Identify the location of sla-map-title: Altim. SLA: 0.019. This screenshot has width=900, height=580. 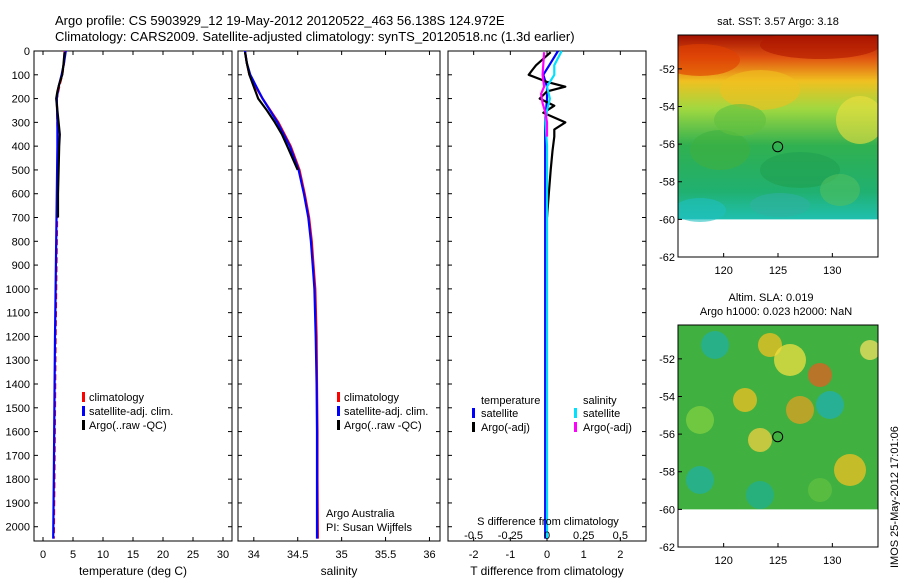
(771, 298).